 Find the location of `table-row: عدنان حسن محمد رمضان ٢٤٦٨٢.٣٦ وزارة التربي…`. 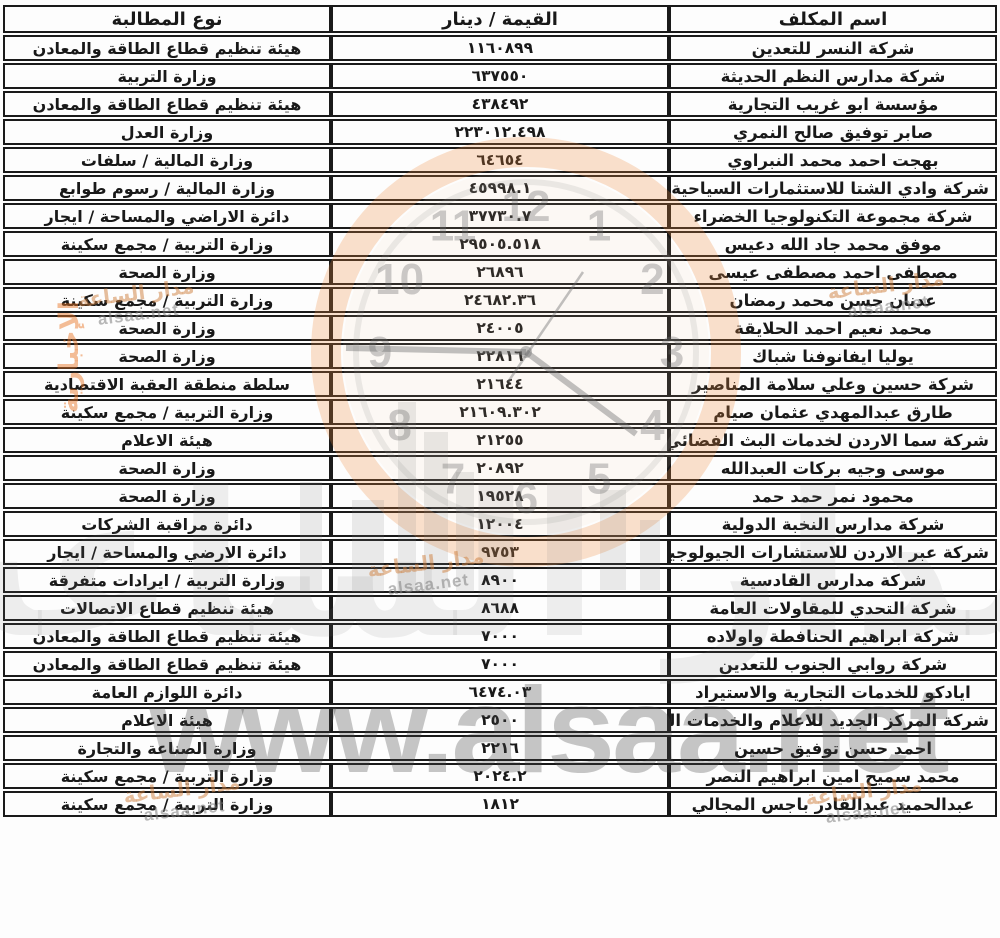

table-row: عدنان حسن محمد رمضان ٢٤٦٨٢.٣٦ وزارة التربي… is located at coordinates (500, 300).